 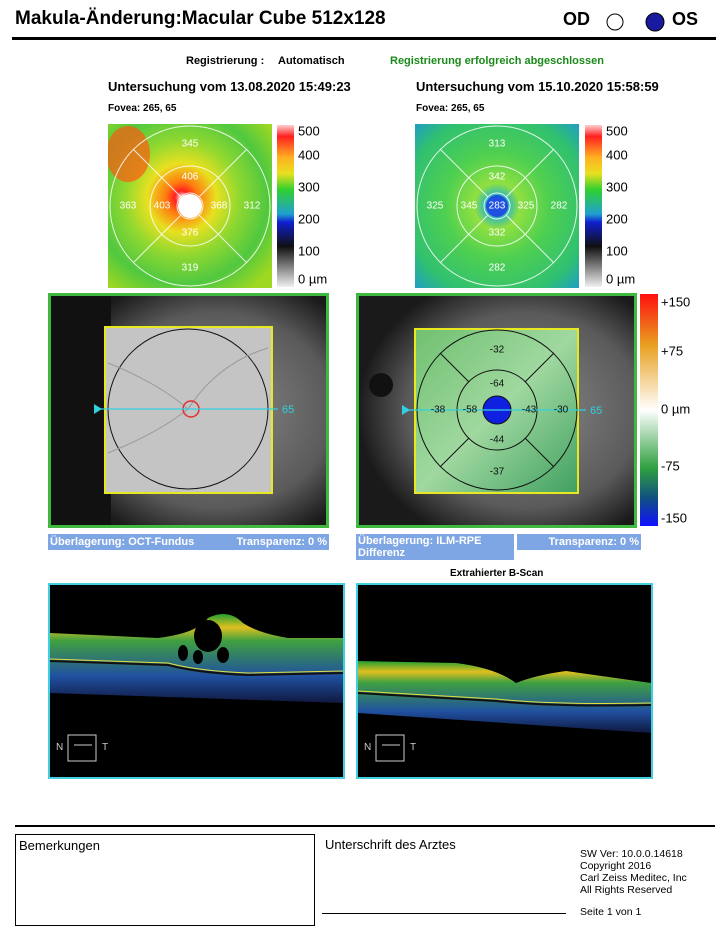 I want to click on od-label: OD, so click(x=576, y=19).